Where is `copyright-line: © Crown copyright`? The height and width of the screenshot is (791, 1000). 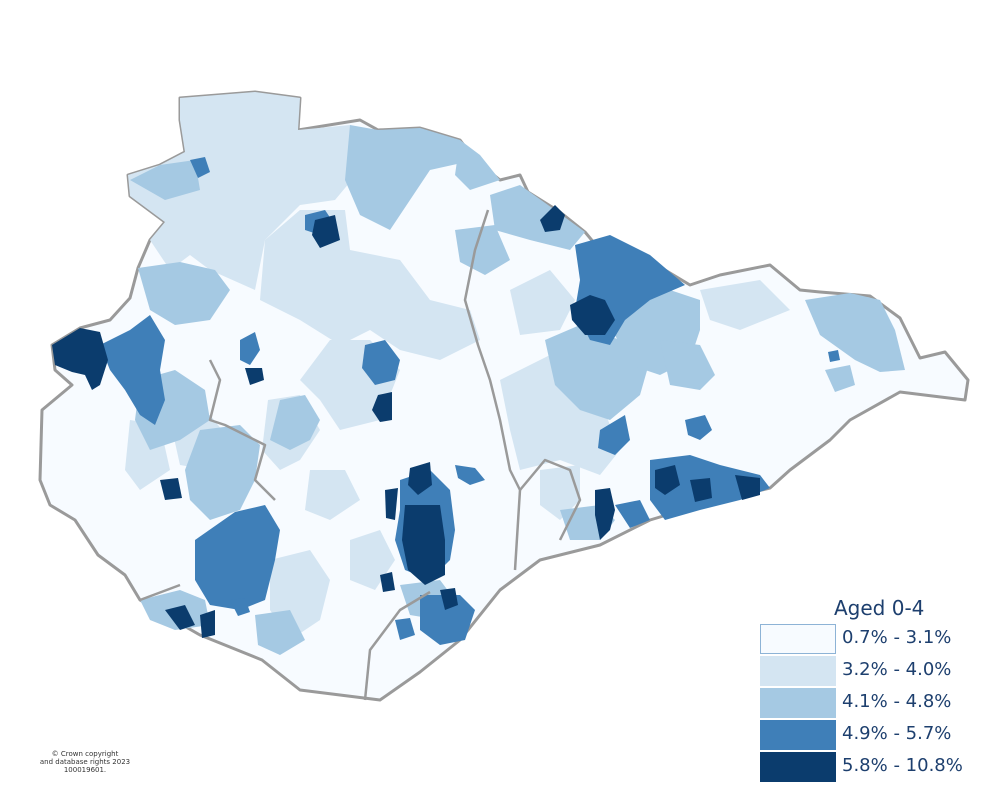
copyright-line: © Crown copyright is located at coordinates (85, 754).